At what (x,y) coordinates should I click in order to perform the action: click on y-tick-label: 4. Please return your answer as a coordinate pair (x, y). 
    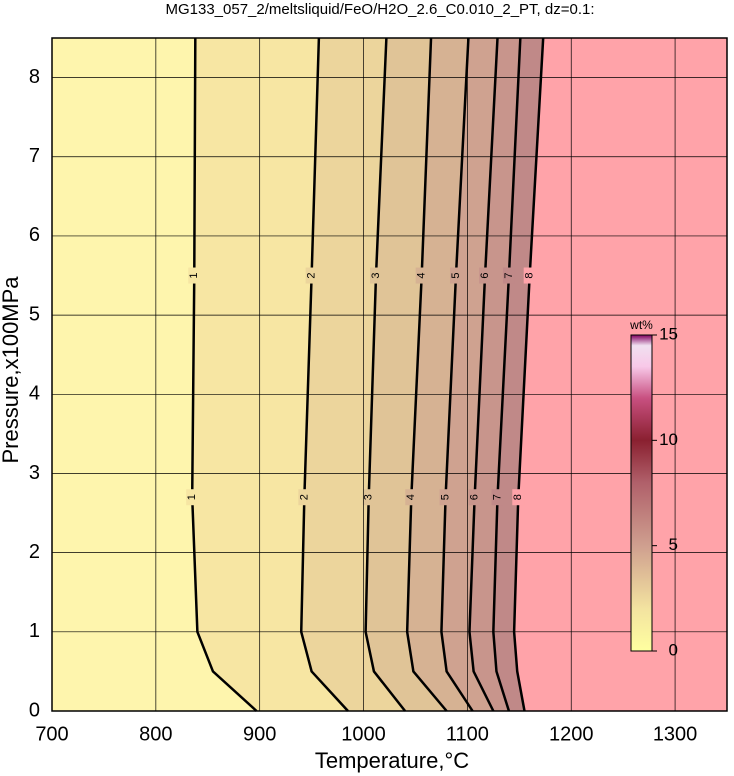
    Looking at the image, I should click on (34, 394).